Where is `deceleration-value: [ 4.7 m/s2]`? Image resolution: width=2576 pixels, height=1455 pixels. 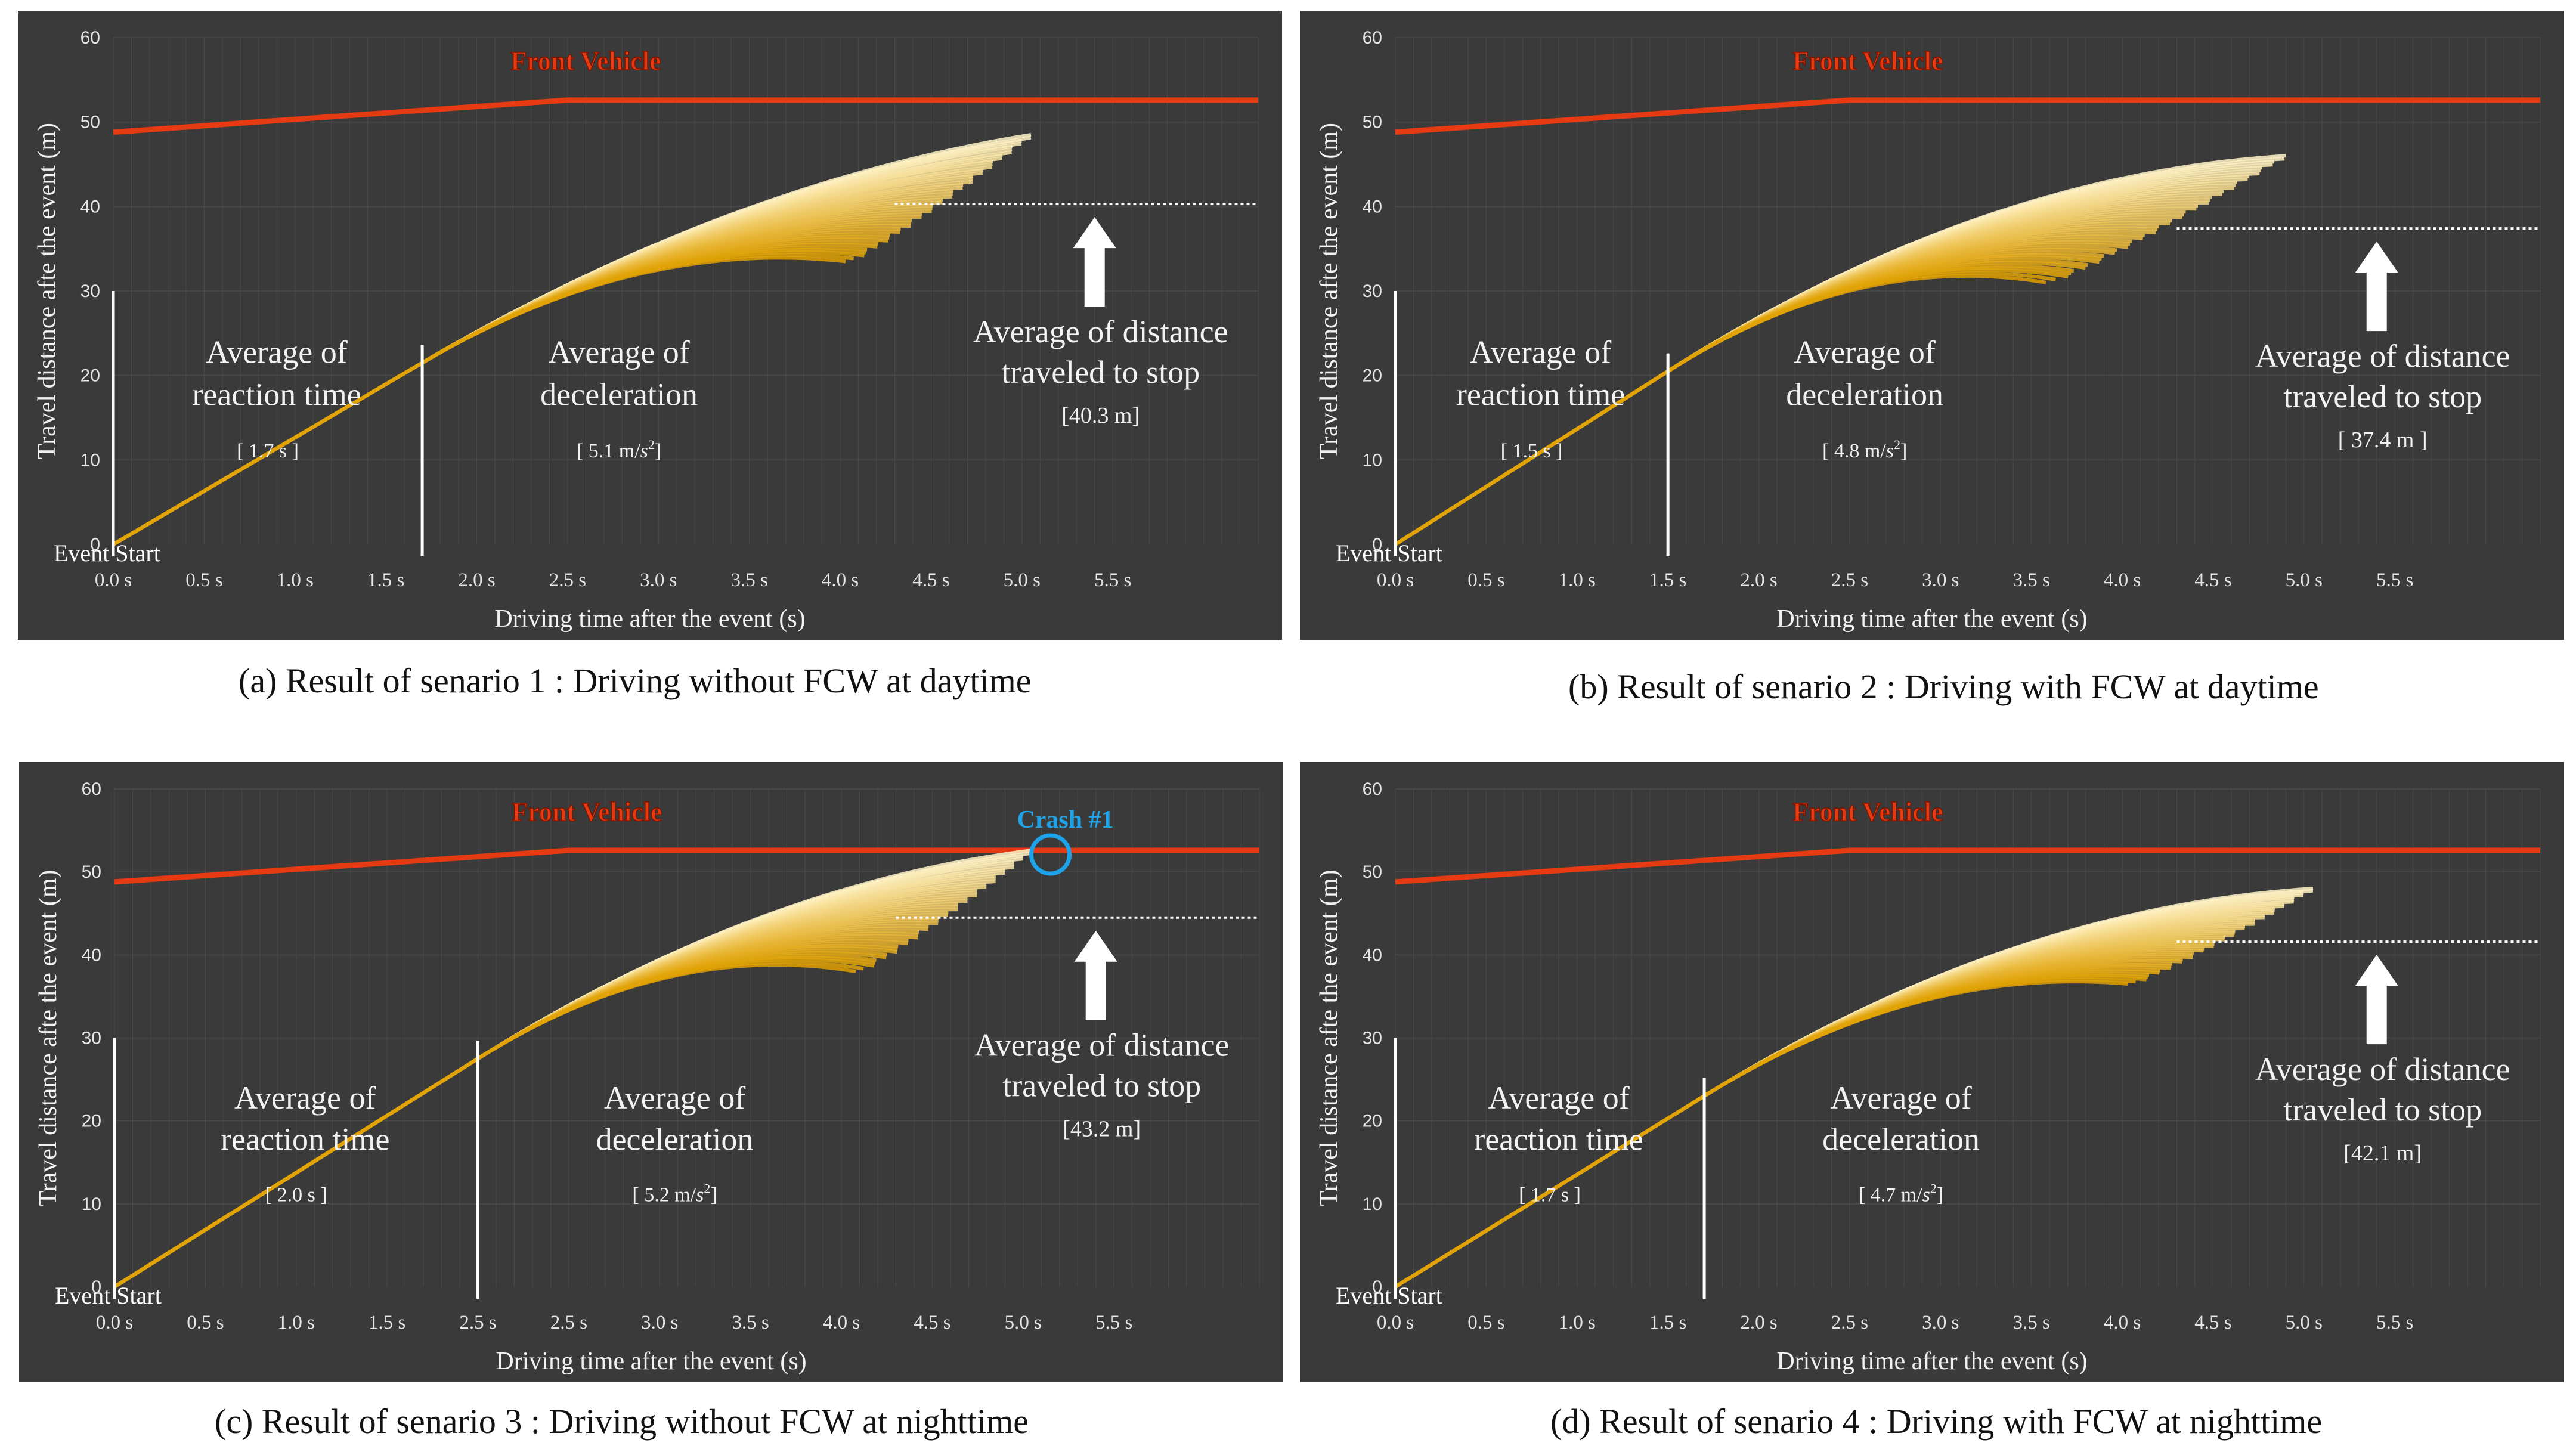 deceleration-value: [ 4.7 m/s2] is located at coordinates (1901, 1194).